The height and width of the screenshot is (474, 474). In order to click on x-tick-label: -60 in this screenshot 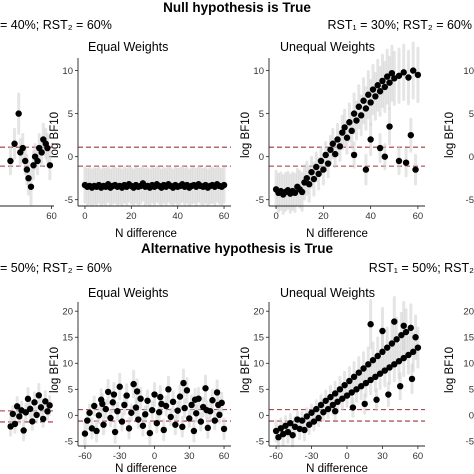, I will do `click(276, 456)`.